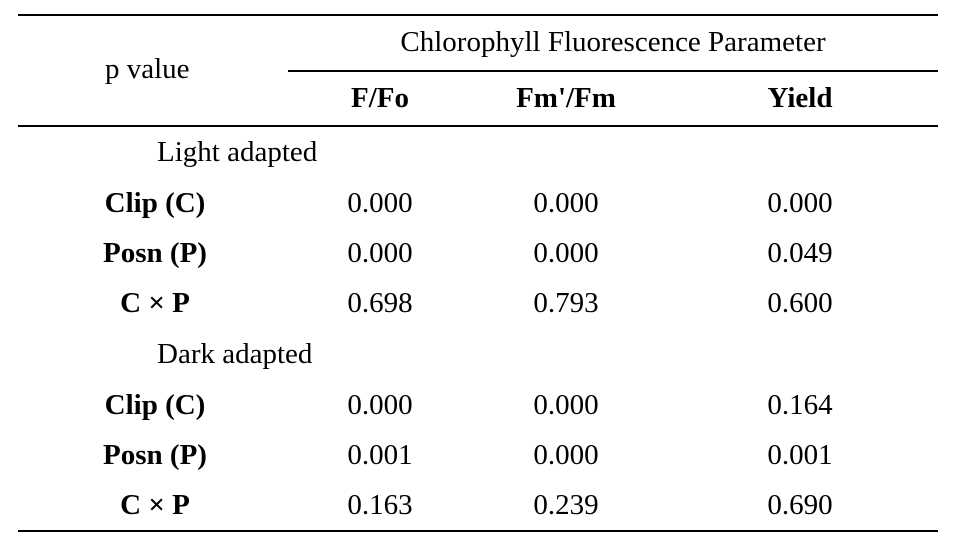 The width and height of the screenshot is (959, 556). What do you see at coordinates (380, 98) in the screenshot?
I see `column-header-f-fo: F/Fo` at bounding box center [380, 98].